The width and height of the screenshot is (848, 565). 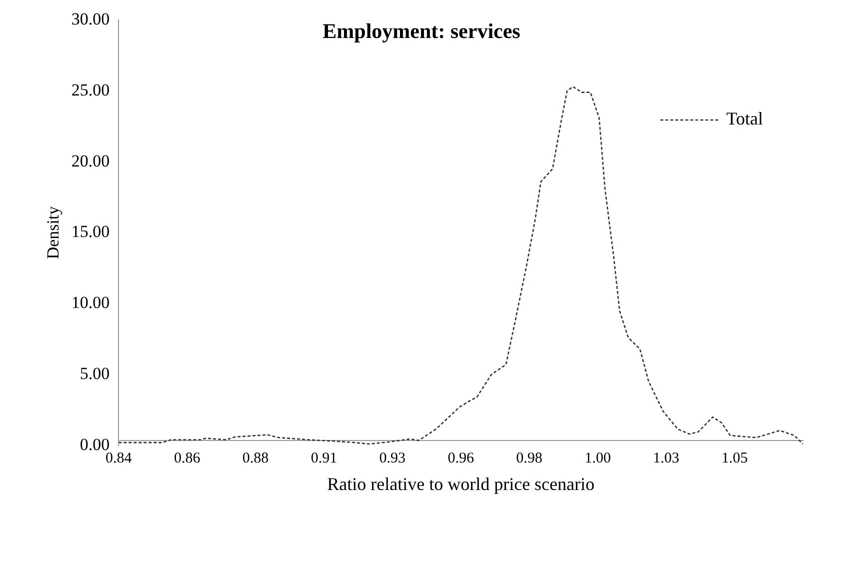 I want to click on x-tick-label: 1.03, so click(x=666, y=458).